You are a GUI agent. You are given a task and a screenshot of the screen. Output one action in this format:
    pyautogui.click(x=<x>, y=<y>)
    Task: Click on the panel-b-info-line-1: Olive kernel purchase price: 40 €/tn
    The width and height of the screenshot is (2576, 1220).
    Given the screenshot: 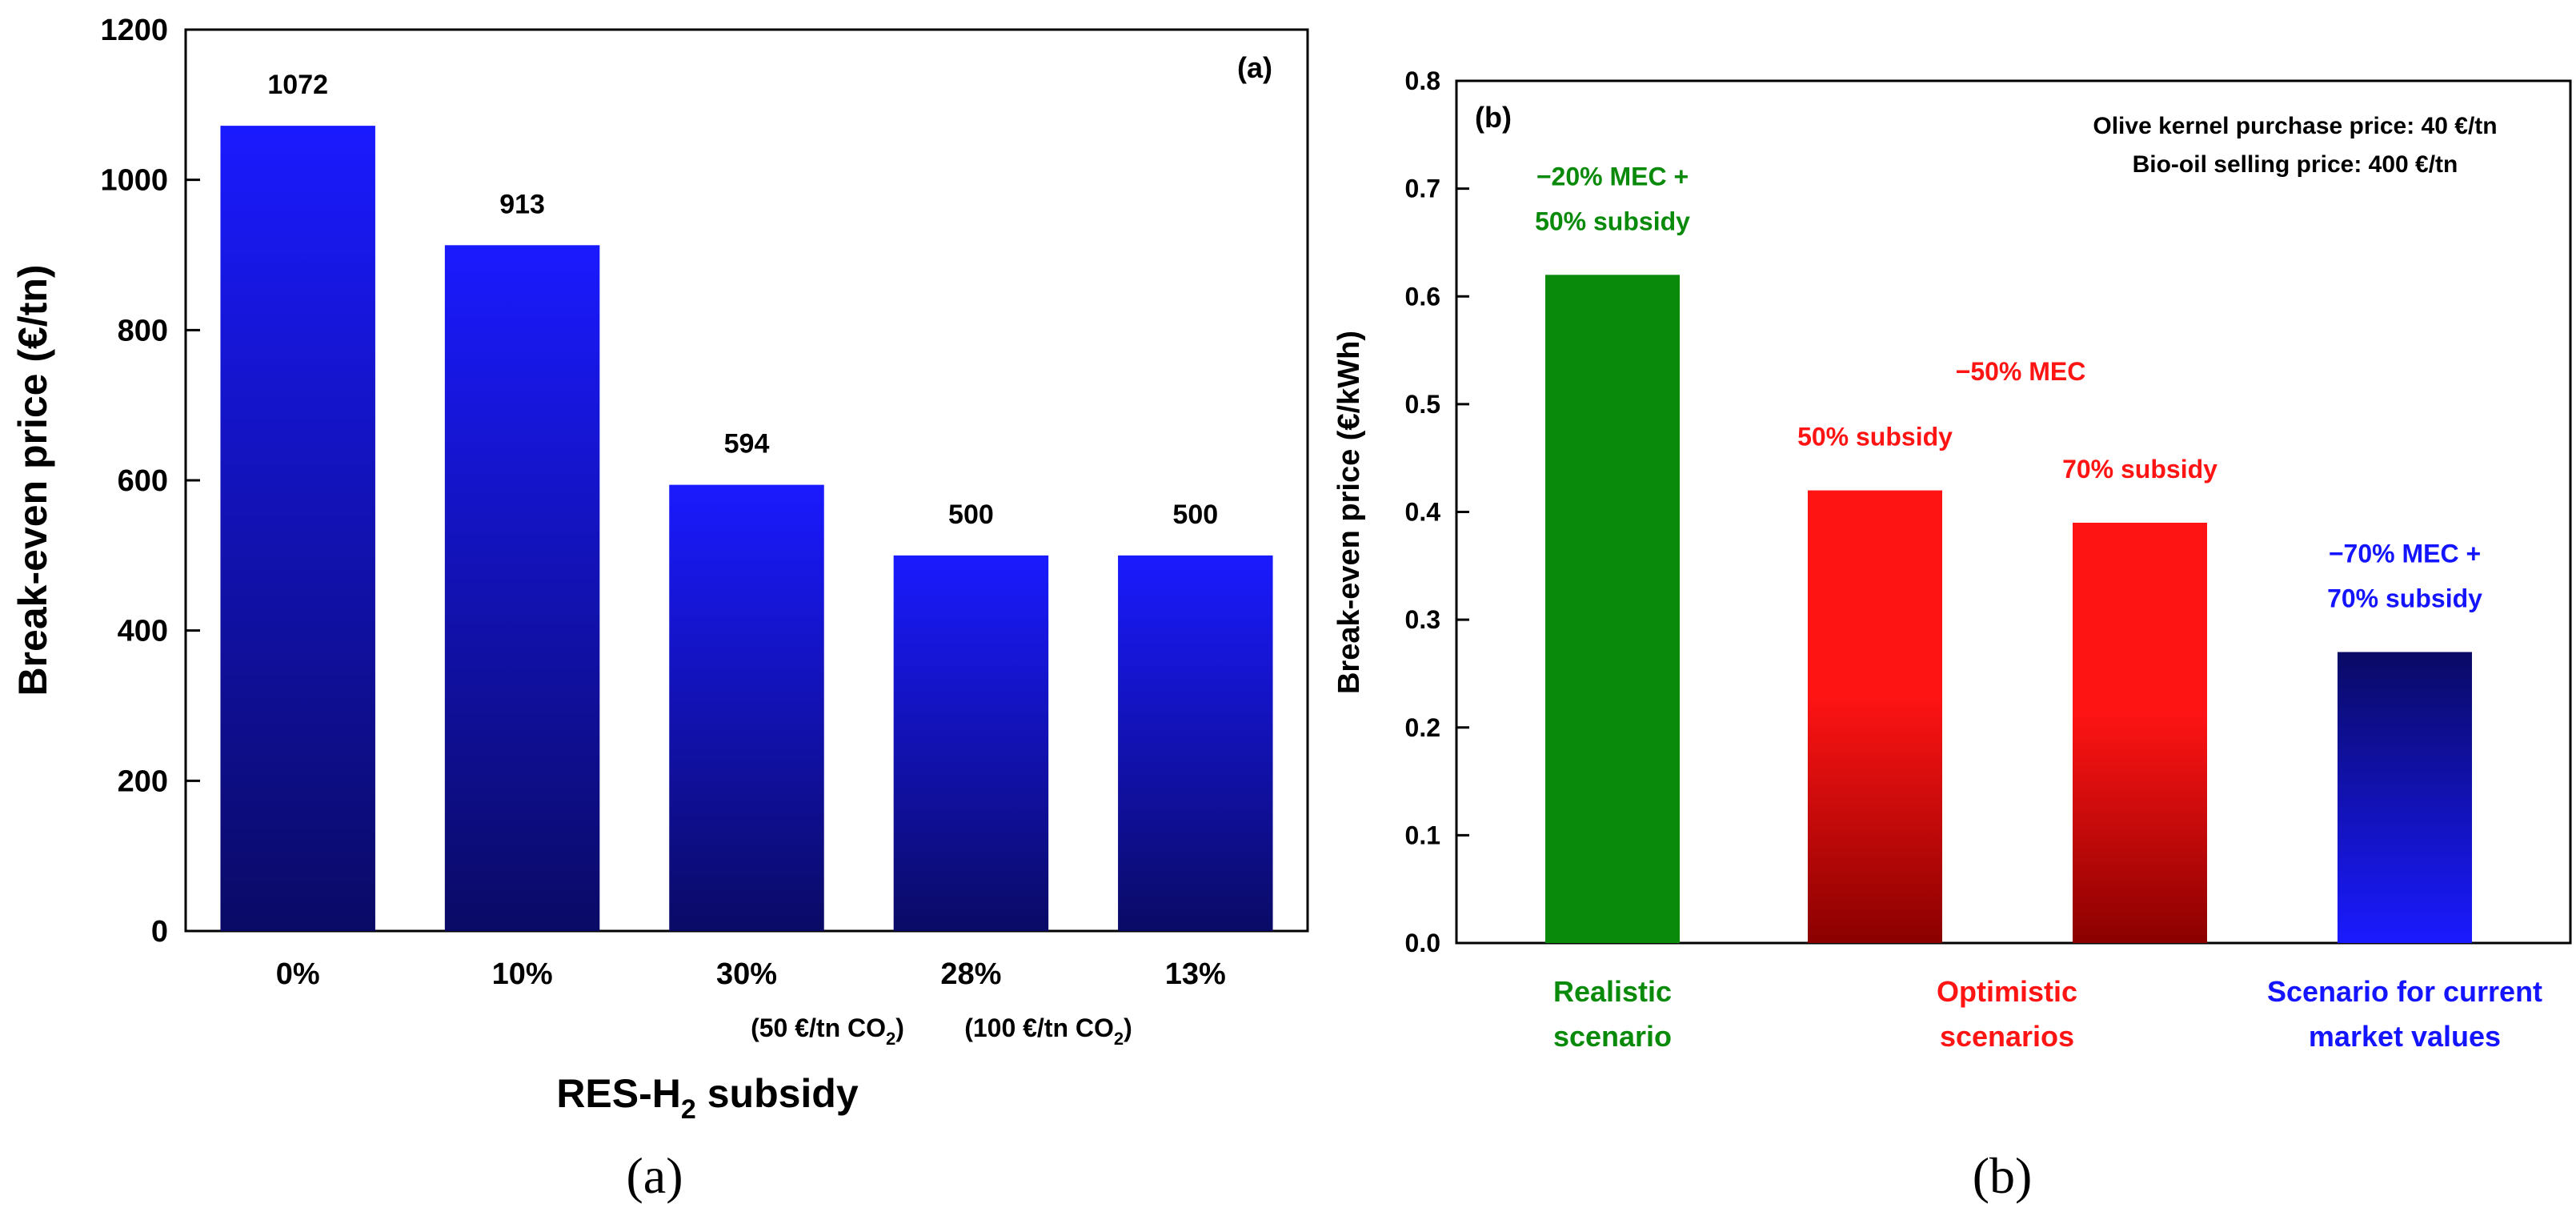 What is the action you would take?
    pyautogui.click(x=2295, y=126)
    